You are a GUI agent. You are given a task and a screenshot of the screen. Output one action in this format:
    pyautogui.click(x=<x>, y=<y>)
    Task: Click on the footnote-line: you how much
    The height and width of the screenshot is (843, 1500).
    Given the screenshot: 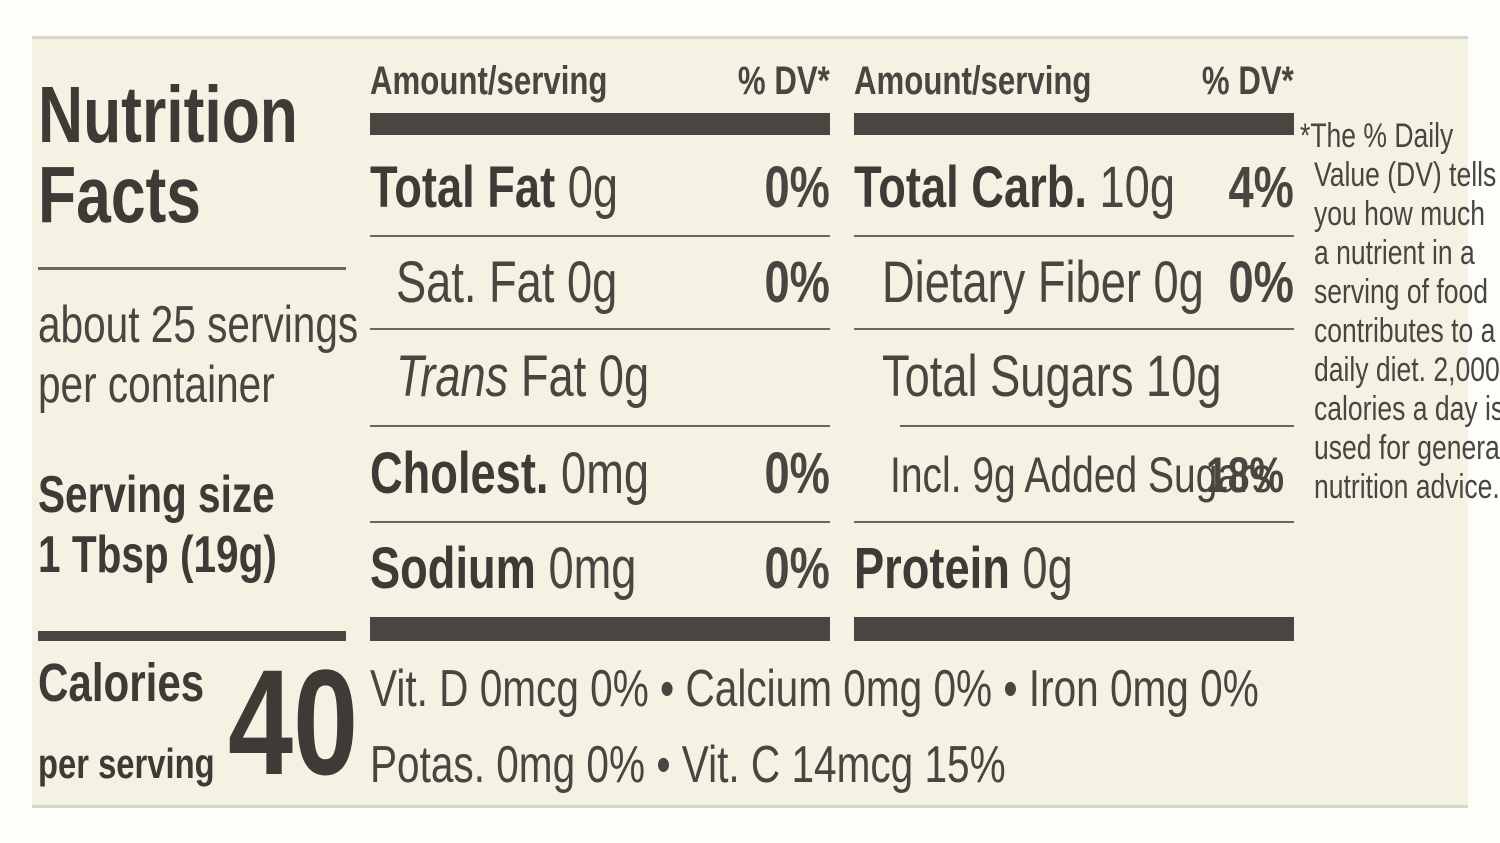 What is the action you would take?
    pyautogui.click(x=1400, y=214)
    